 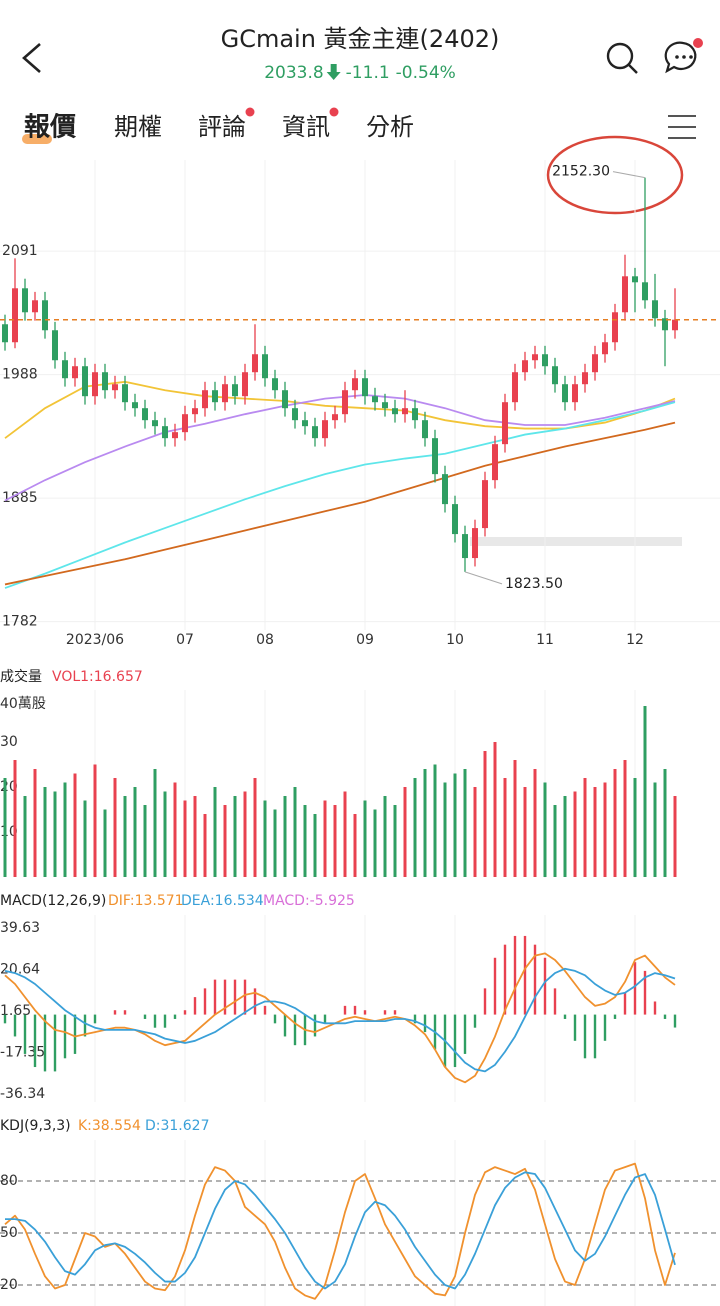 What do you see at coordinates (35, 1126) in the screenshot?
I see `panel-title: KDJ(9,3,3)` at bounding box center [35, 1126].